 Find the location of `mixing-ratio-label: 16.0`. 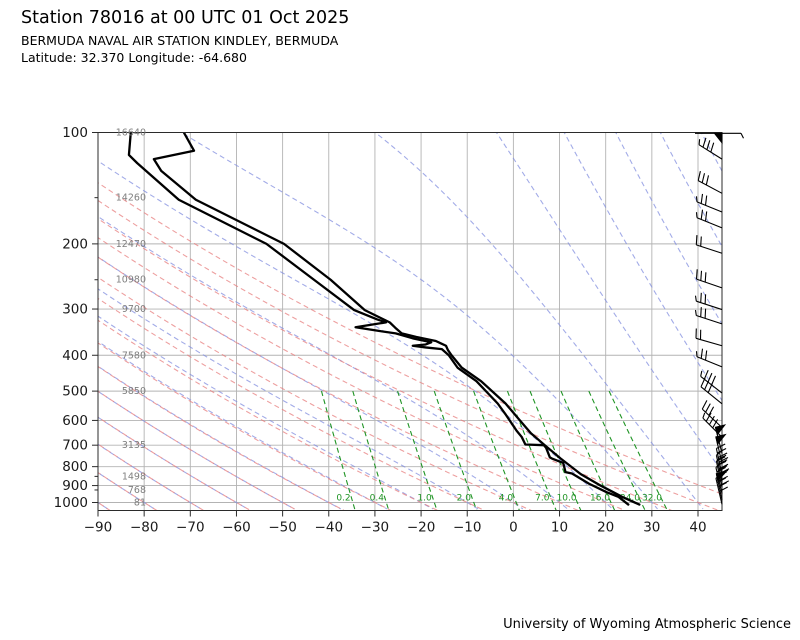

mixing-ratio-label: 16.0 is located at coordinates (600, 499).